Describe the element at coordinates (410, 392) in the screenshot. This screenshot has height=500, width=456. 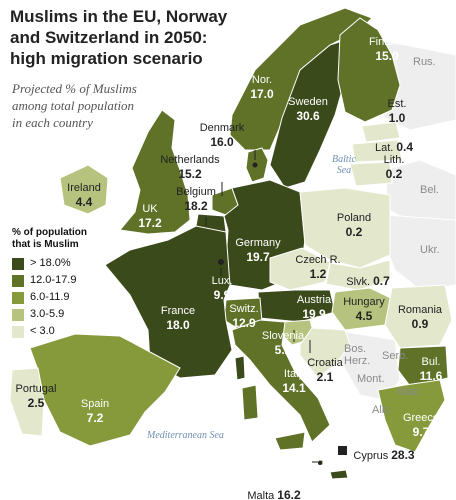
I see `neighbor-label-macedonia: Mac.` at that location.